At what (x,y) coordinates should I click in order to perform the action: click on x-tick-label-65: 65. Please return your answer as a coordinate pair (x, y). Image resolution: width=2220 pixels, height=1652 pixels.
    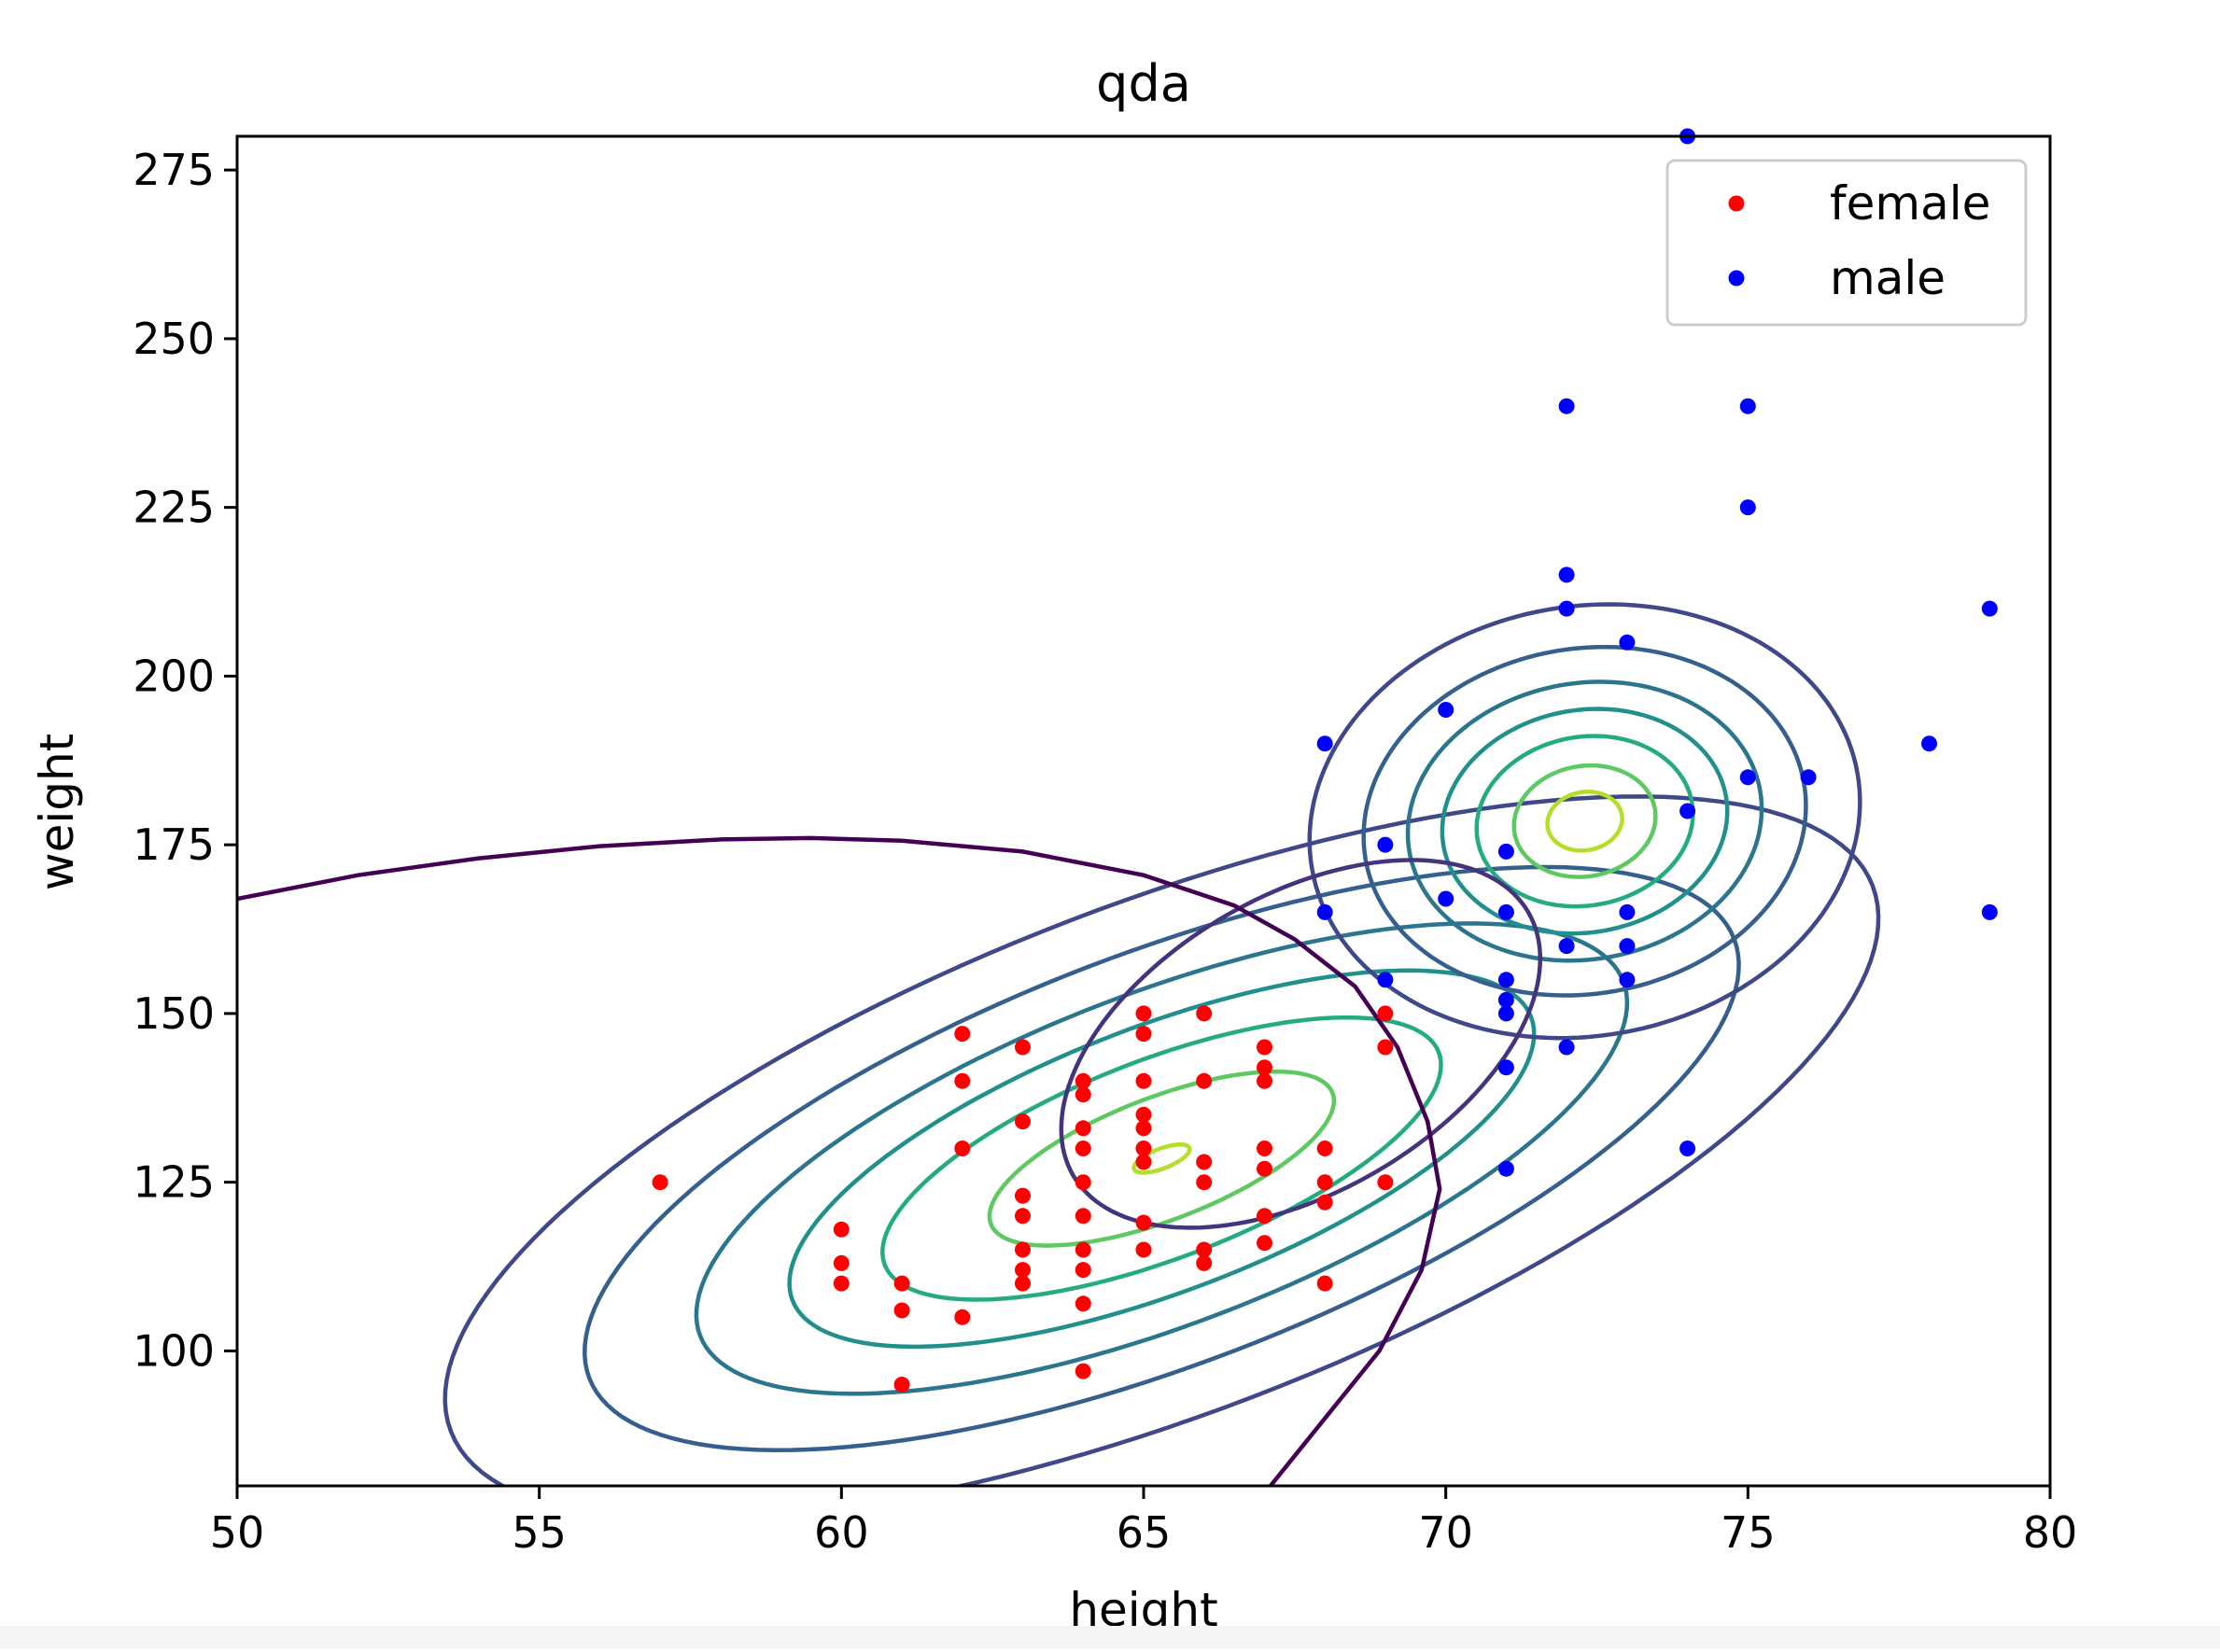
    Looking at the image, I should click on (1144, 1532).